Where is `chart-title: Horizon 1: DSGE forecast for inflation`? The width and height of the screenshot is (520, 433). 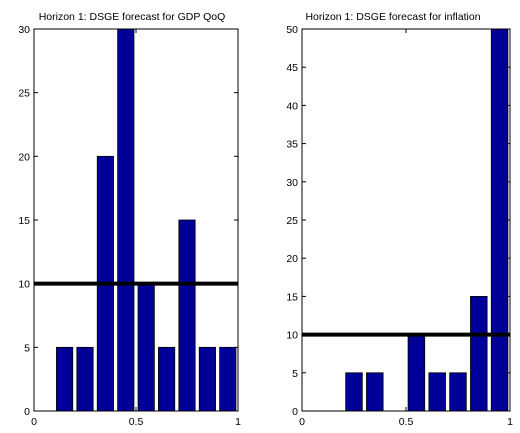
chart-title: Horizon 1: DSGE forecast for inflation is located at coordinates (392, 17).